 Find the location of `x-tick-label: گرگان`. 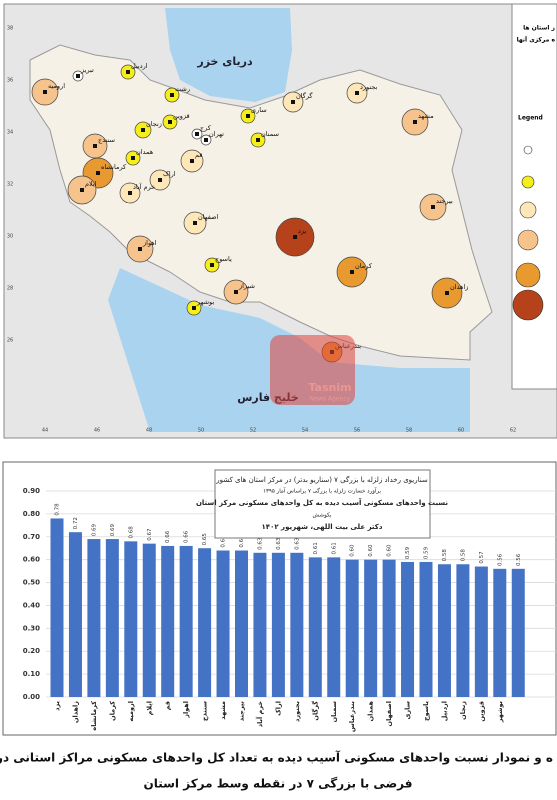

x-tick-label: گرگان is located at coordinates (315, 711).